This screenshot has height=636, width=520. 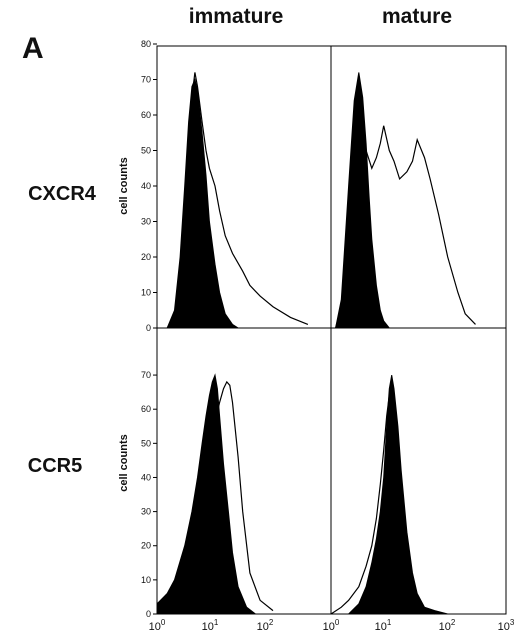 I want to click on y-tick-label-cxcr4-immature-70: 70, so click(x=146, y=80).